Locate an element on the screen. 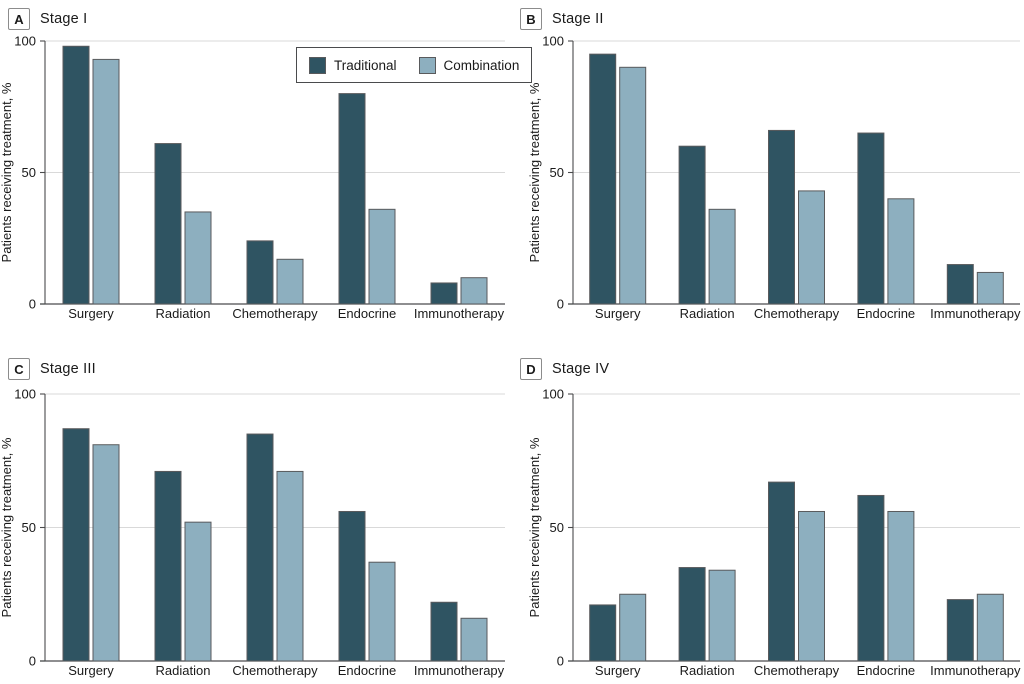  panel-label-b: B is located at coordinates (531, 19).